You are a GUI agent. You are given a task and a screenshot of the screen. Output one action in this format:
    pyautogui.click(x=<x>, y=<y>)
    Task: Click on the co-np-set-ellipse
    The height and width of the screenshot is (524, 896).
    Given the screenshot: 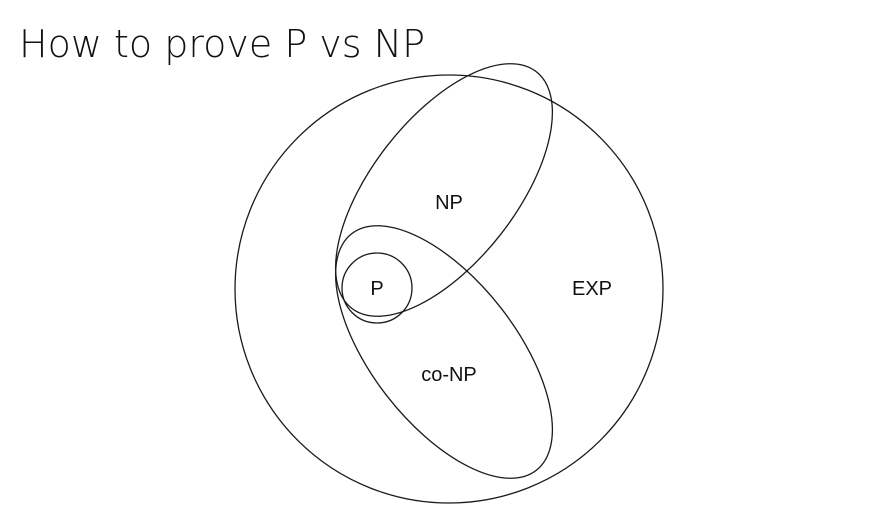 What is the action you would take?
    pyautogui.click(x=444, y=352)
    